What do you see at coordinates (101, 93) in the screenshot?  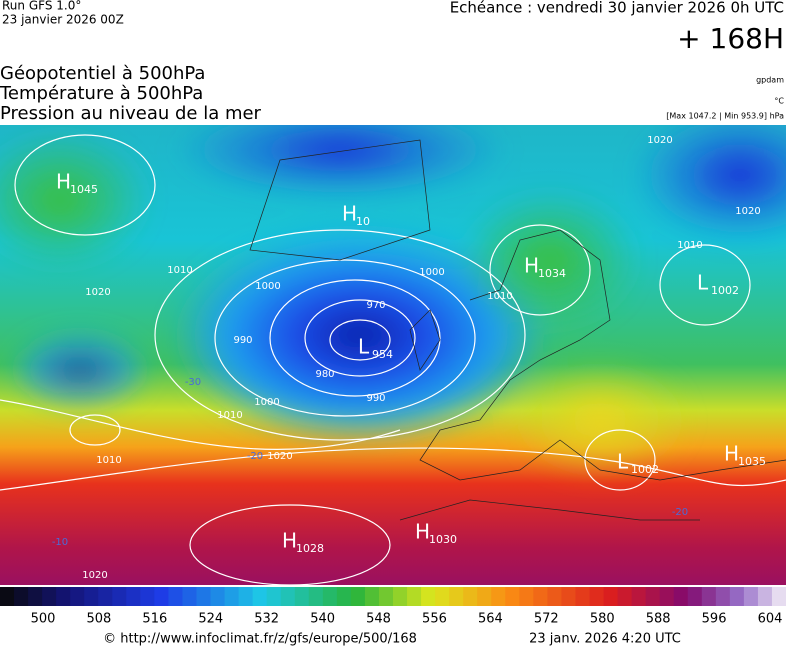 I see `layer-name: Température à 500hPa` at bounding box center [101, 93].